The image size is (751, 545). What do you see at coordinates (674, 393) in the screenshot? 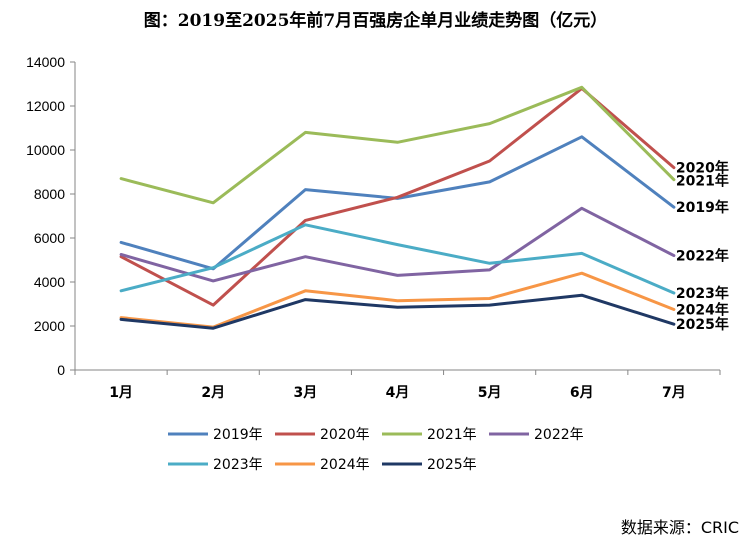
I see `x-tick-label: 7月` at bounding box center [674, 393].